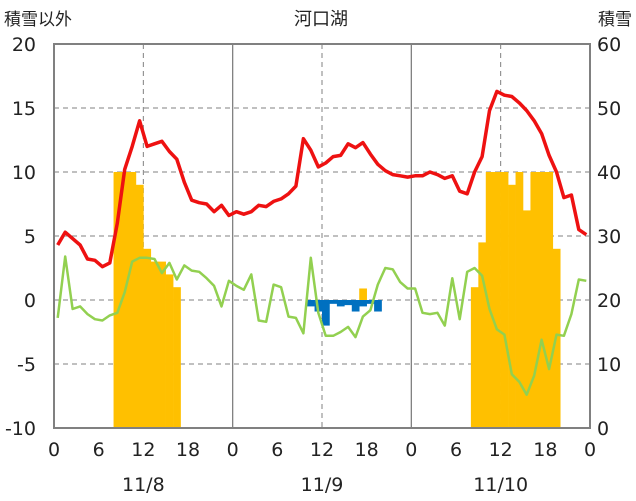 Image resolution: width=636 pixels, height=501 pixels. What do you see at coordinates (30, 301) in the screenshot?
I see `left-tick-label: 0` at bounding box center [30, 301].